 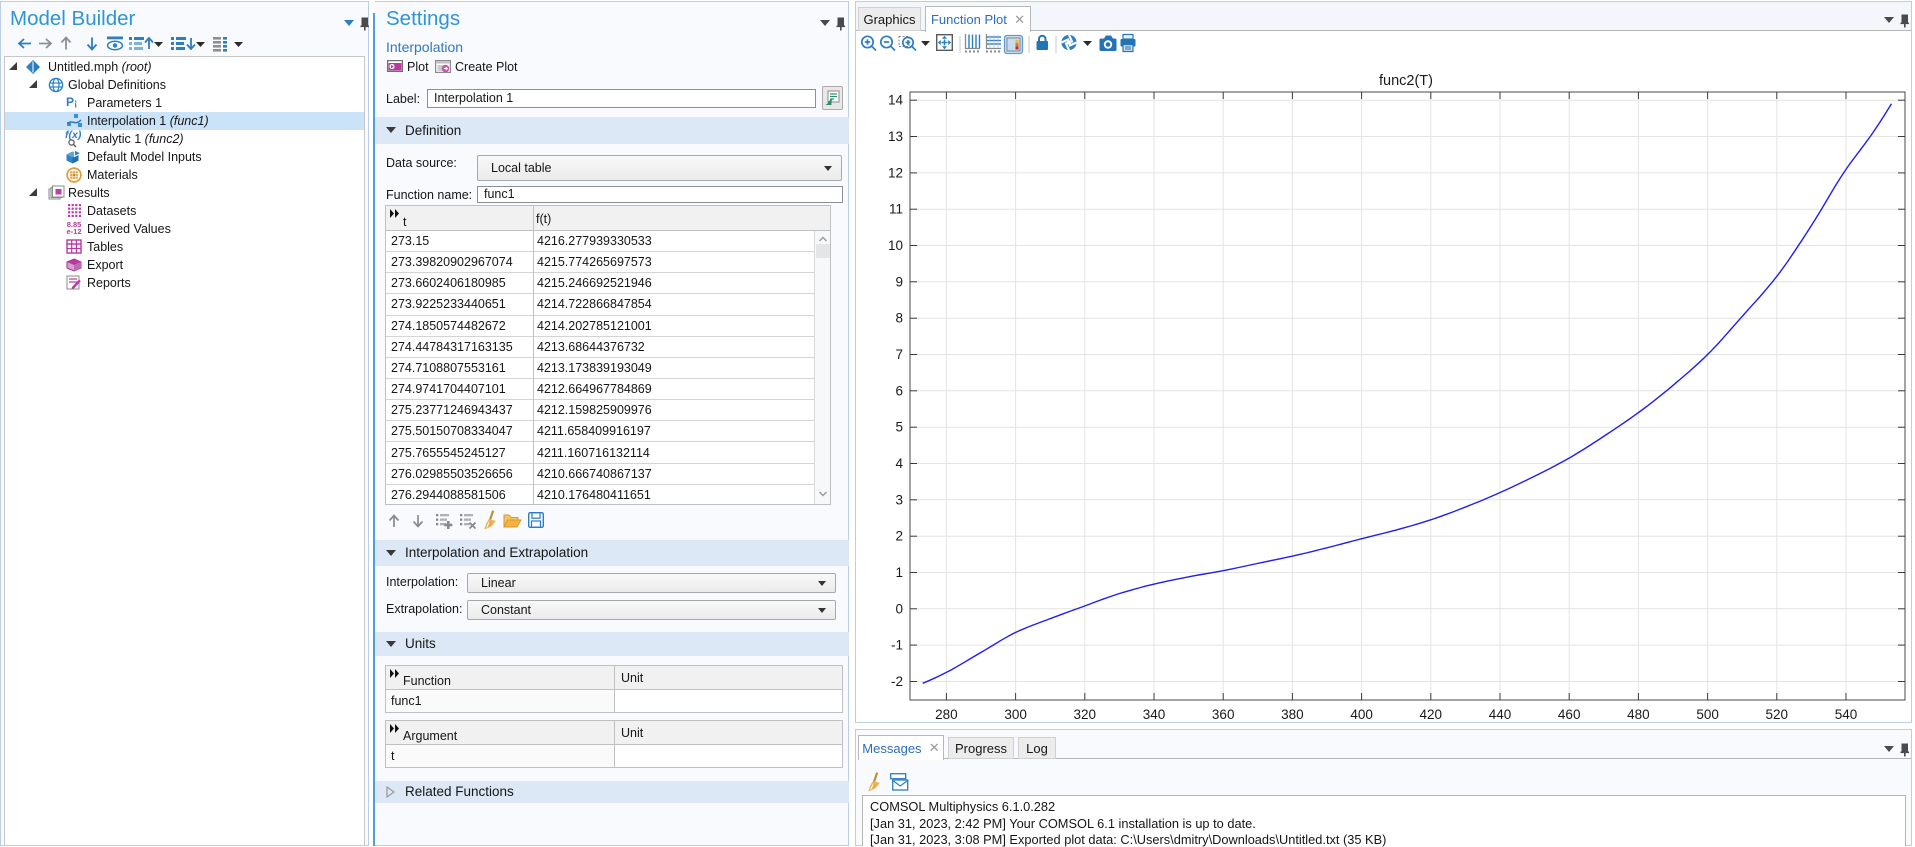 I want to click on svg-text: 4, so click(x=899, y=463).